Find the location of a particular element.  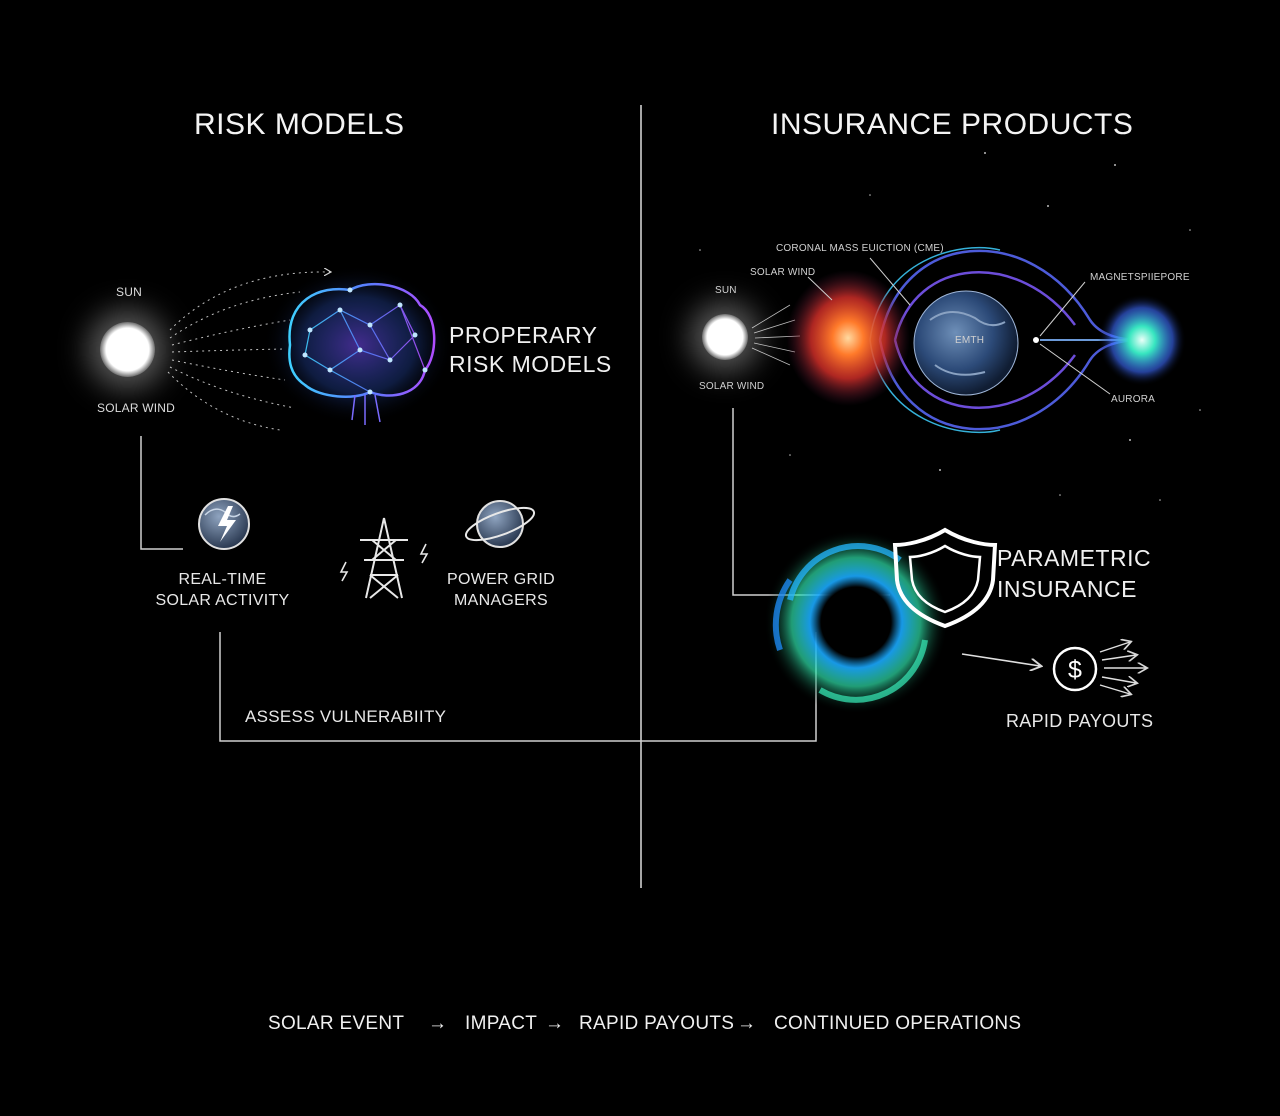

flow-step-rapid-payouts: RAPID PAYOUTS is located at coordinates (657, 1023).